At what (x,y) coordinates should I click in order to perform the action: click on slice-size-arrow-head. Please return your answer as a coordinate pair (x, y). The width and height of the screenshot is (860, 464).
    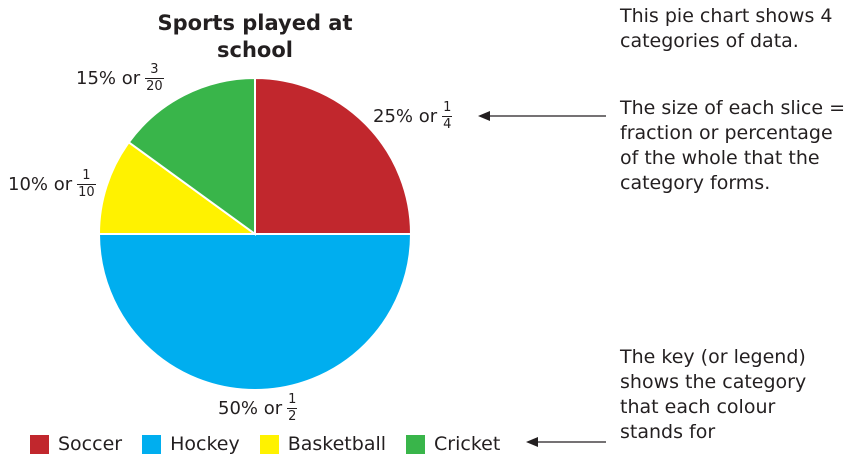
    Looking at the image, I should click on (484, 116).